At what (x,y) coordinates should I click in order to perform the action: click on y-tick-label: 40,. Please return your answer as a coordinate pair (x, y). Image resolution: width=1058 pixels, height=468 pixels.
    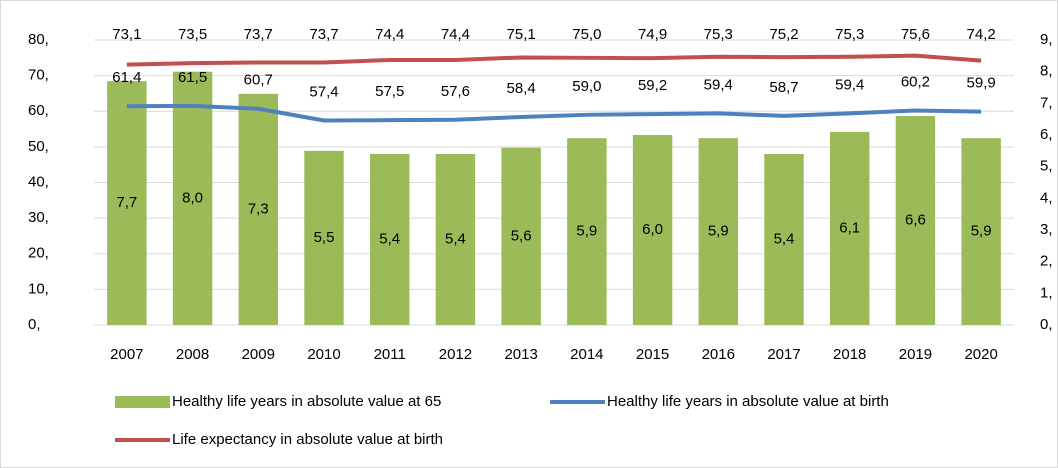
    Looking at the image, I should click on (38, 181).